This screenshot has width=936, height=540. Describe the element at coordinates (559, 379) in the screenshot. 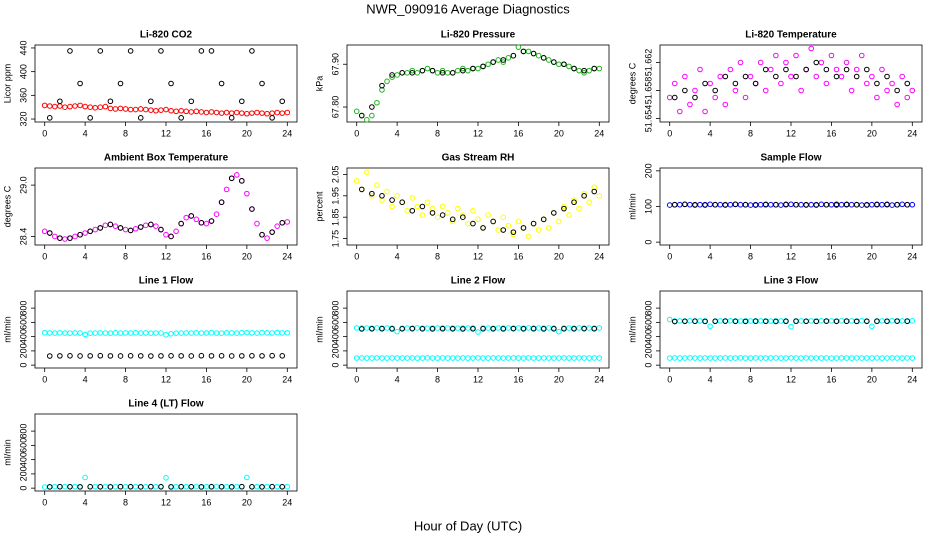

I see `x-tick-label: 20` at that location.